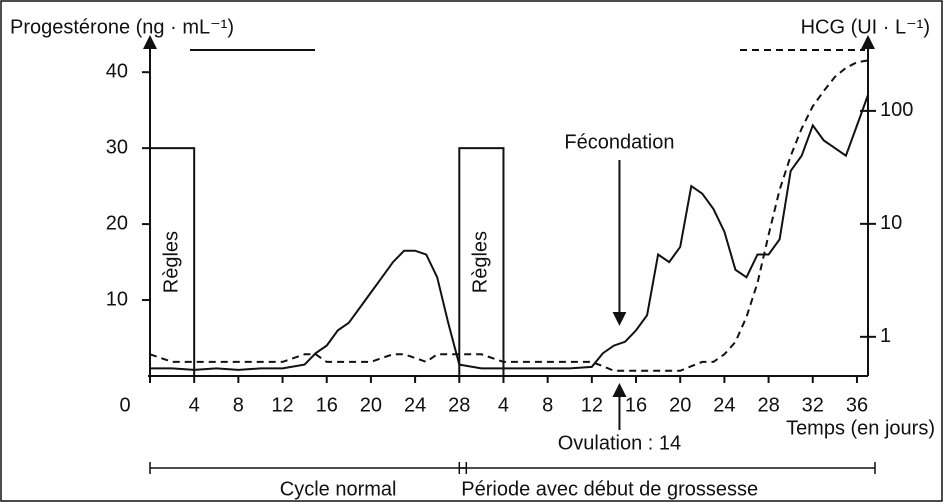 The image size is (943, 502). I want to click on y-tick-label: 30, so click(117, 147).